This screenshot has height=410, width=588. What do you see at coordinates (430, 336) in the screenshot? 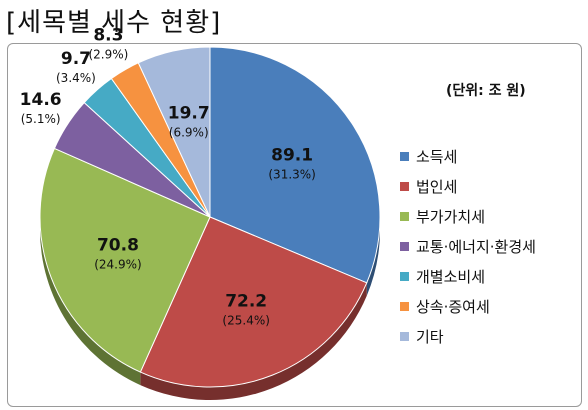
I see `legend-label: 기타` at bounding box center [430, 336].